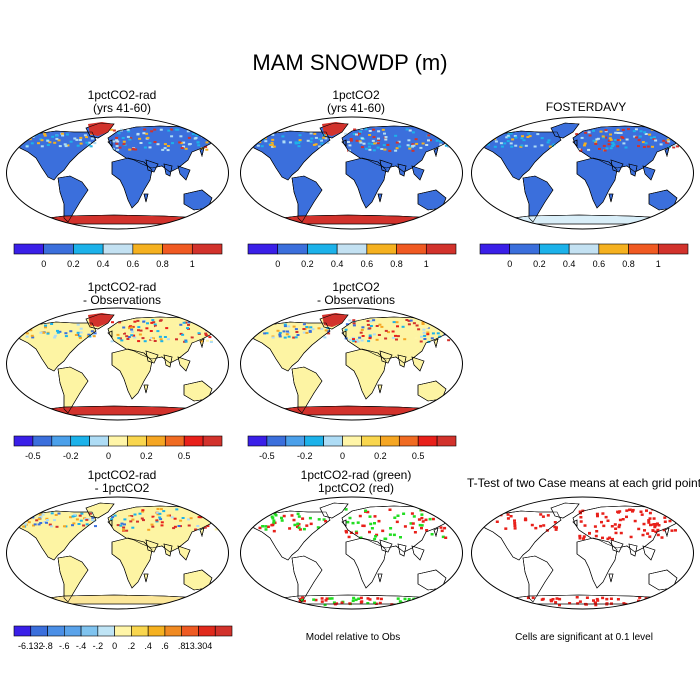 The width and height of the screenshot is (700, 700). I want to click on map-p3, so click(582, 173).